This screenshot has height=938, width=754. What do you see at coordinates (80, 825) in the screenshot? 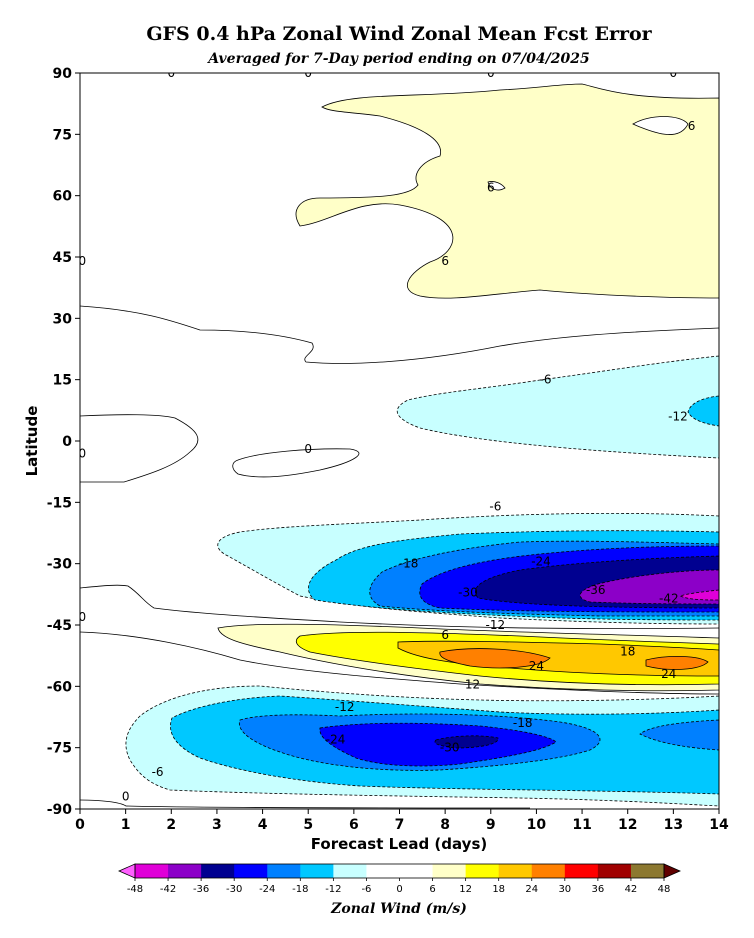
I see `x-tick-label: 0` at bounding box center [80, 825].